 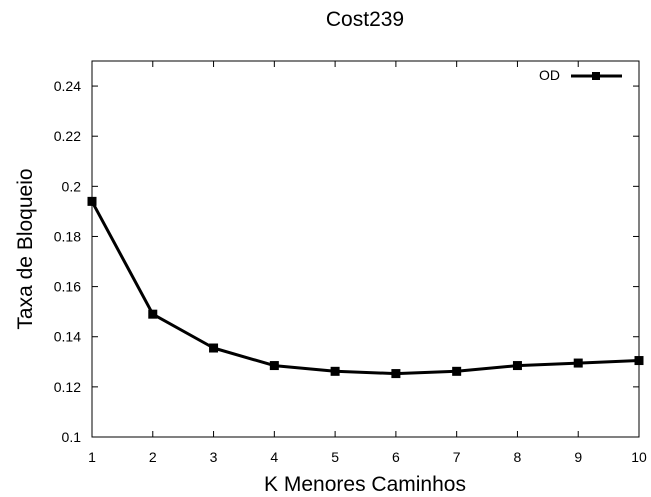 What do you see at coordinates (596, 76) in the screenshot?
I see `legend-marker-od` at bounding box center [596, 76].